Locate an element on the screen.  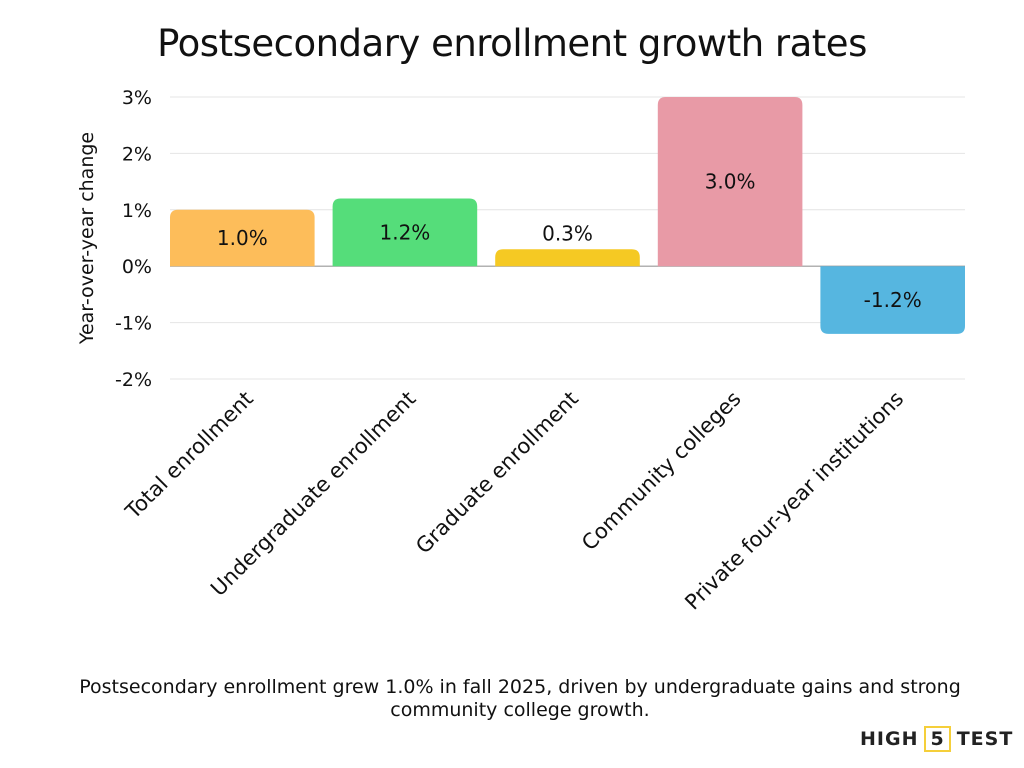
y-tick-label: 2% is located at coordinates (137, 154).